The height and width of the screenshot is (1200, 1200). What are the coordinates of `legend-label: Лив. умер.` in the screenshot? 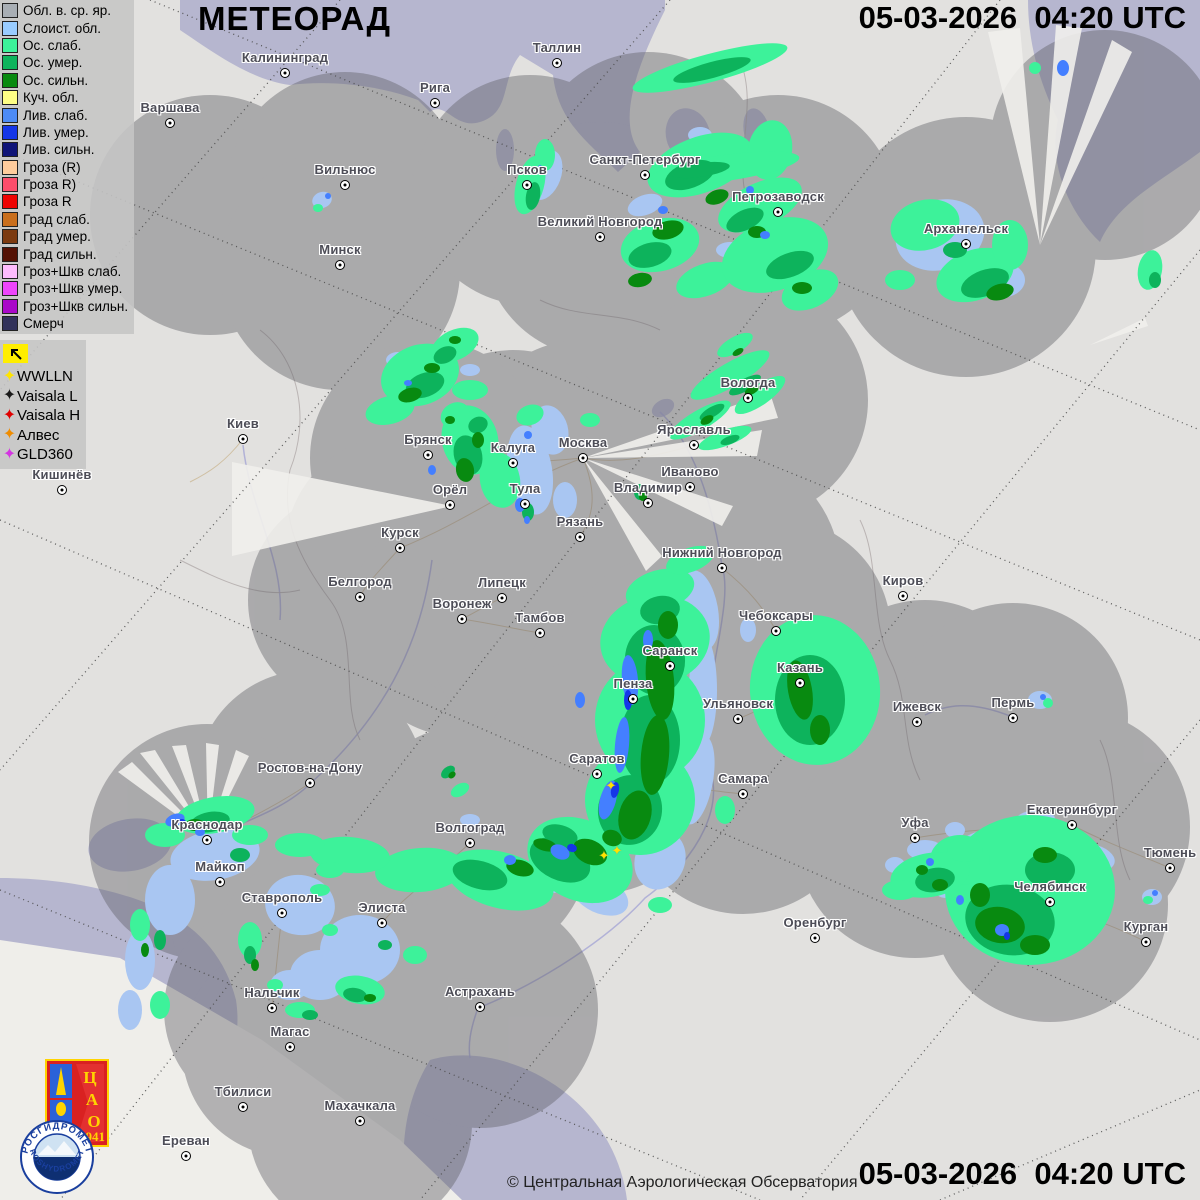 It's located at (56, 132).